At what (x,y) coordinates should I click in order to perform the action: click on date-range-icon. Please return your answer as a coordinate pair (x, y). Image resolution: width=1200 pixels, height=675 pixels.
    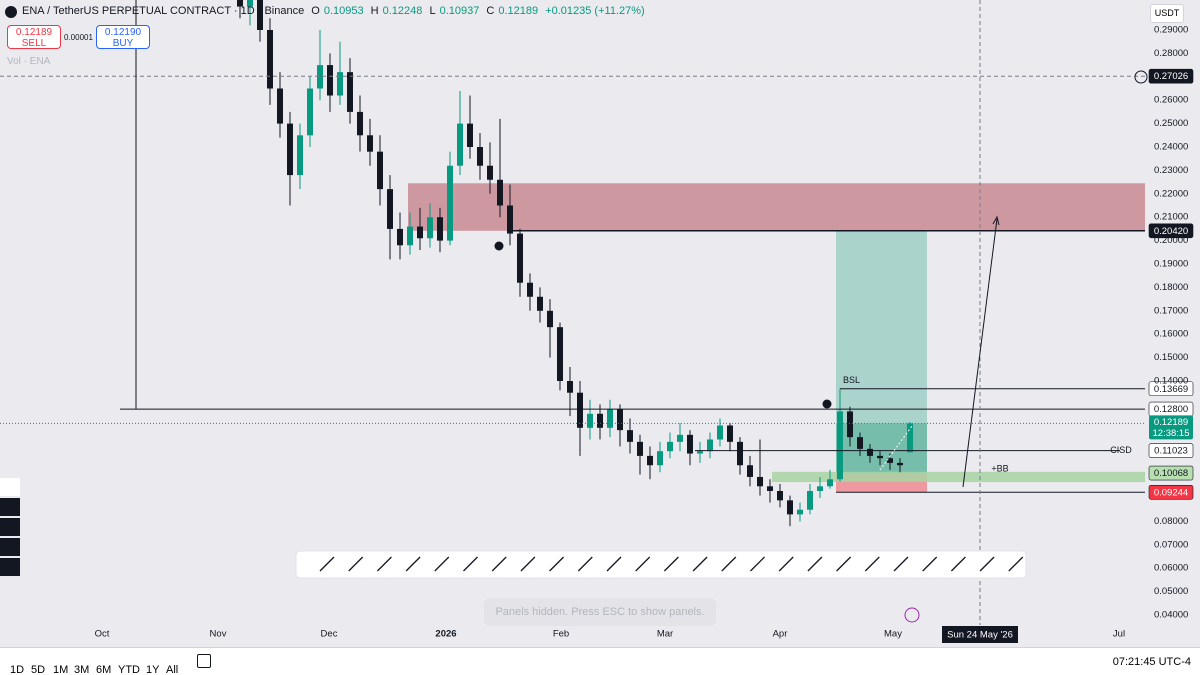
    Looking at the image, I should click on (204, 661).